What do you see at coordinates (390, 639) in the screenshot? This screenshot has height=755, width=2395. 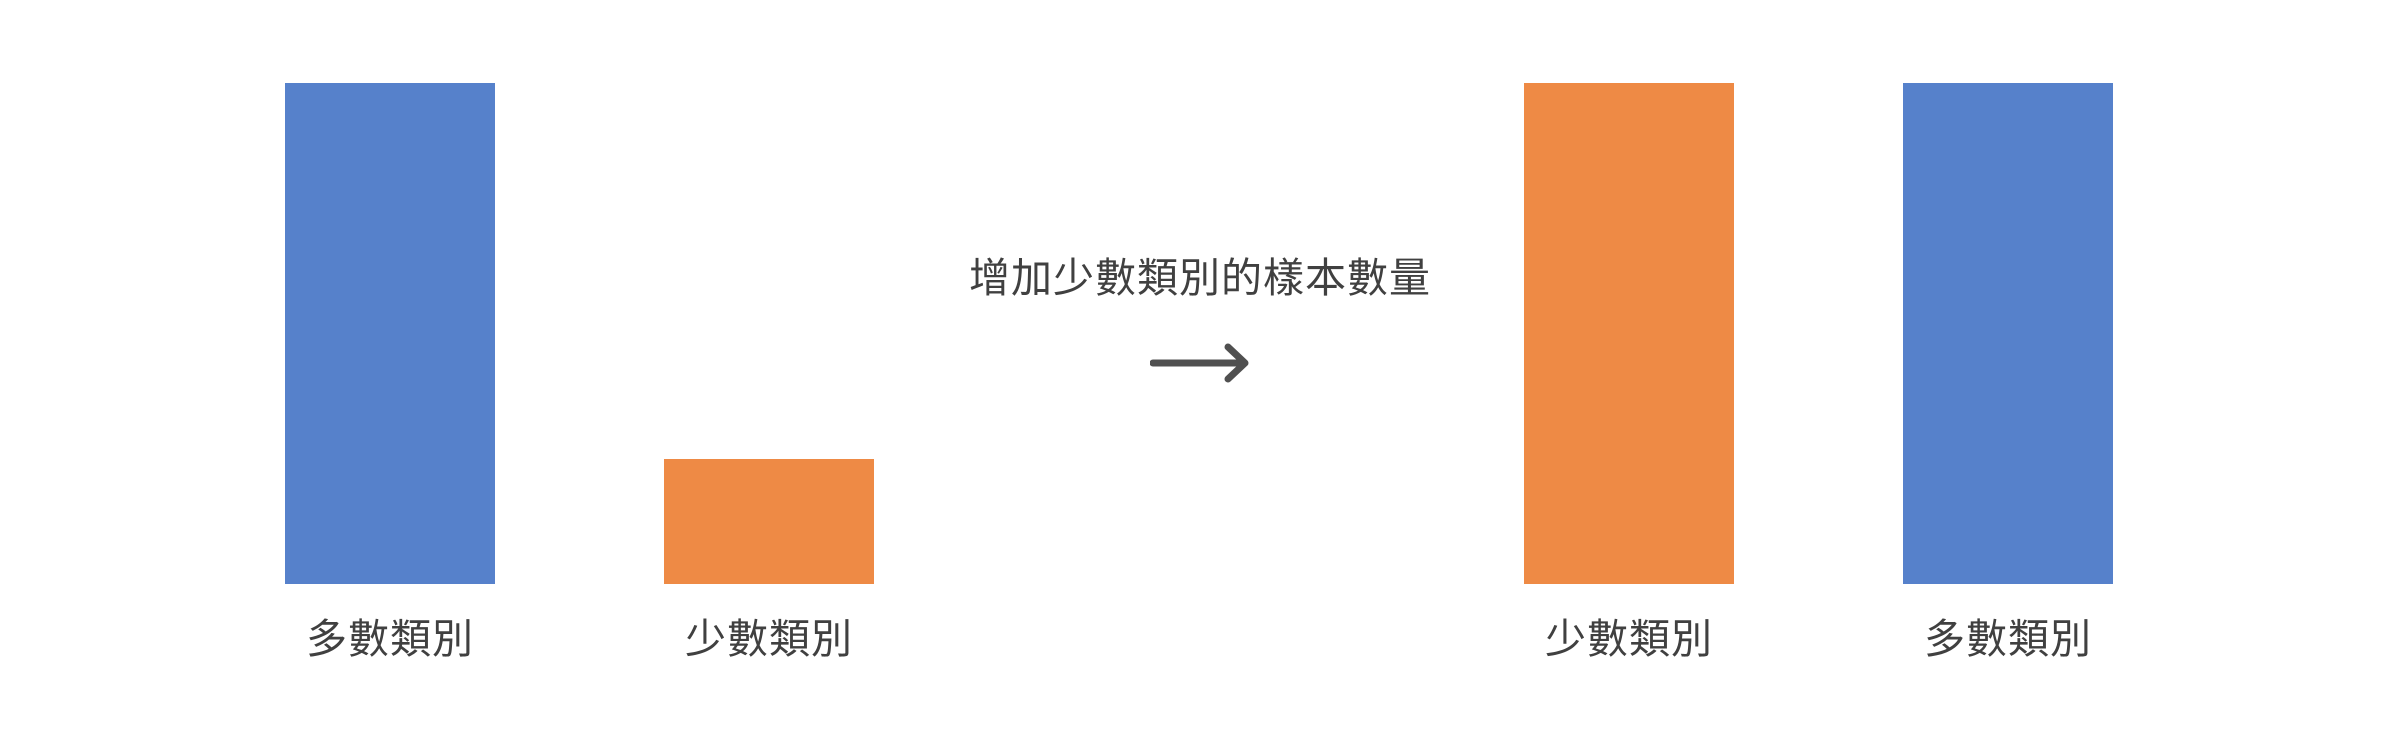 I see `left-majority-label: 多數類別` at bounding box center [390, 639].